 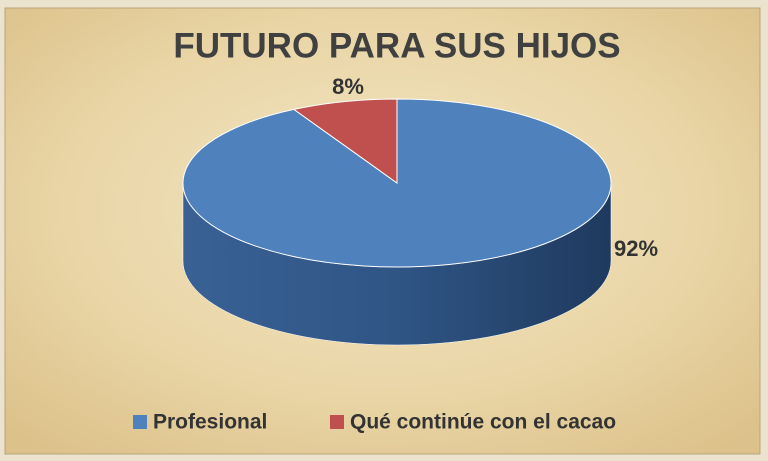 What do you see at coordinates (636, 248) in the screenshot?
I see `data-label: 92%` at bounding box center [636, 248].